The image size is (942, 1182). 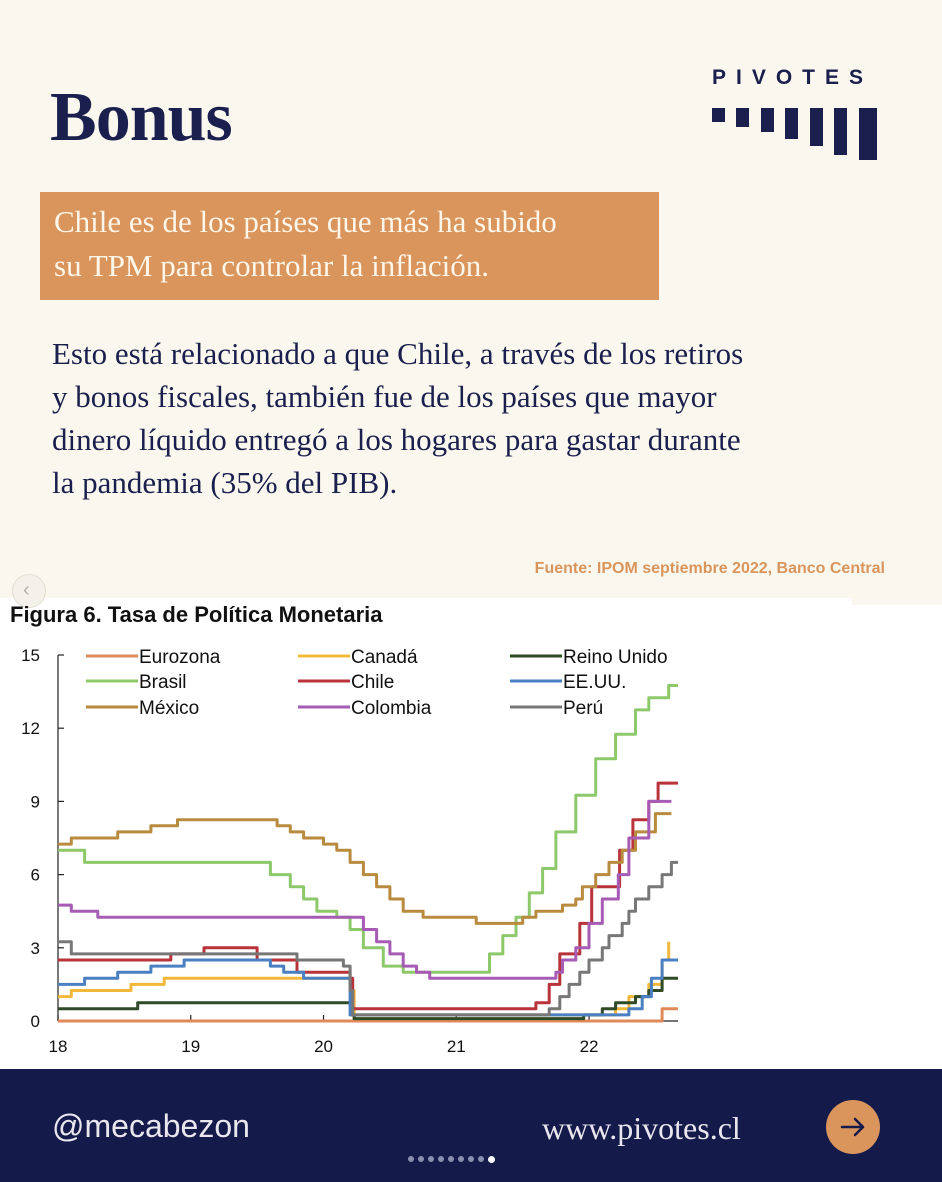 What do you see at coordinates (456, 1046) in the screenshot?
I see `x-tick-label: 21` at bounding box center [456, 1046].